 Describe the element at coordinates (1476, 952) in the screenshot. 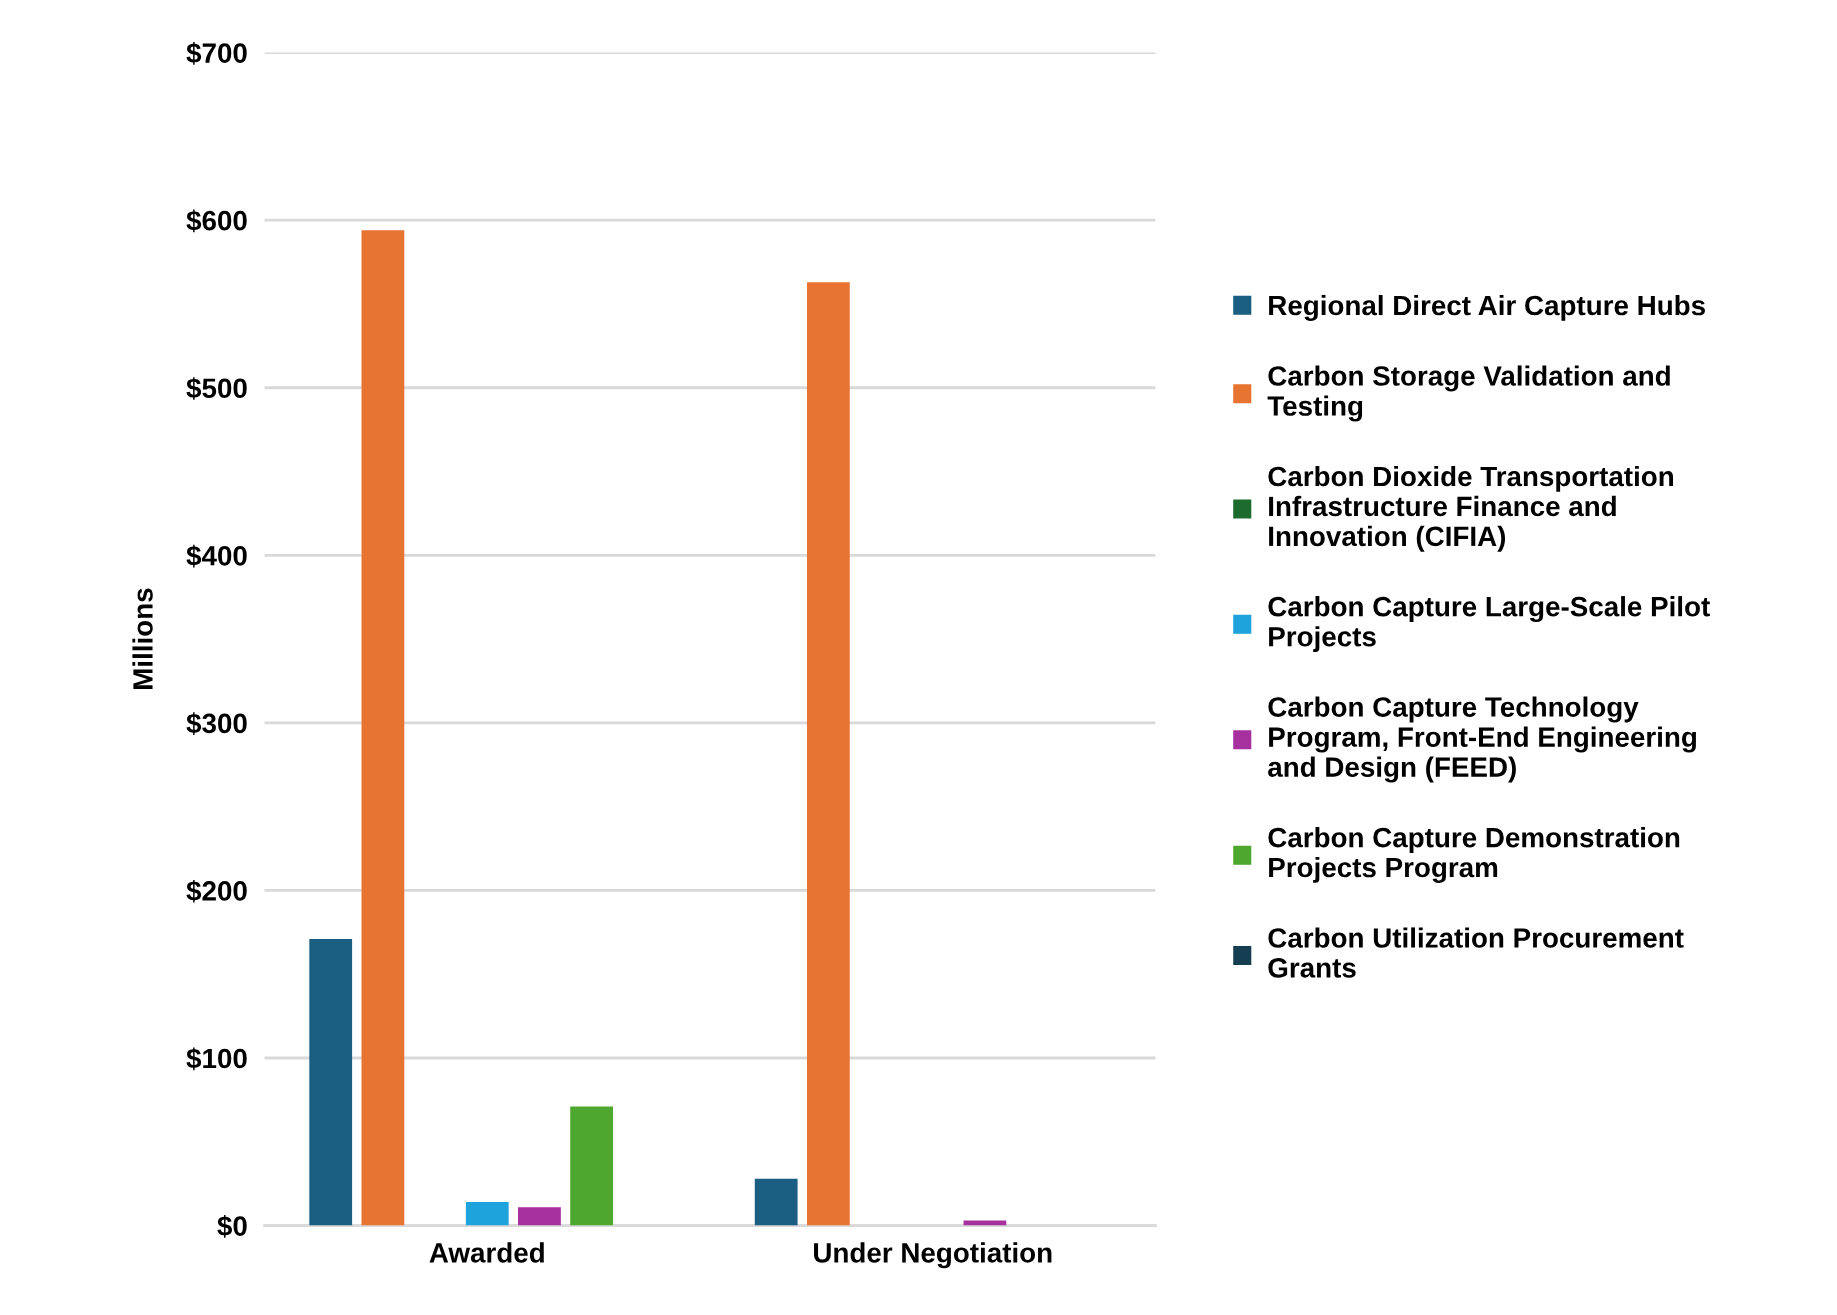

I see `legend-label: Carbon Utilization Procurement Grants` at that location.